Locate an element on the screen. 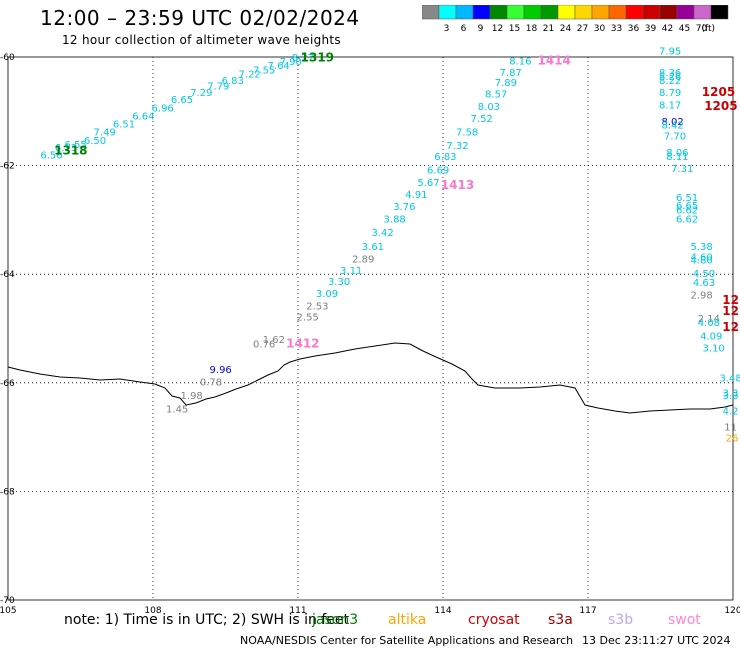  colorbar-unit: (ft) is located at coordinates (708, 29).